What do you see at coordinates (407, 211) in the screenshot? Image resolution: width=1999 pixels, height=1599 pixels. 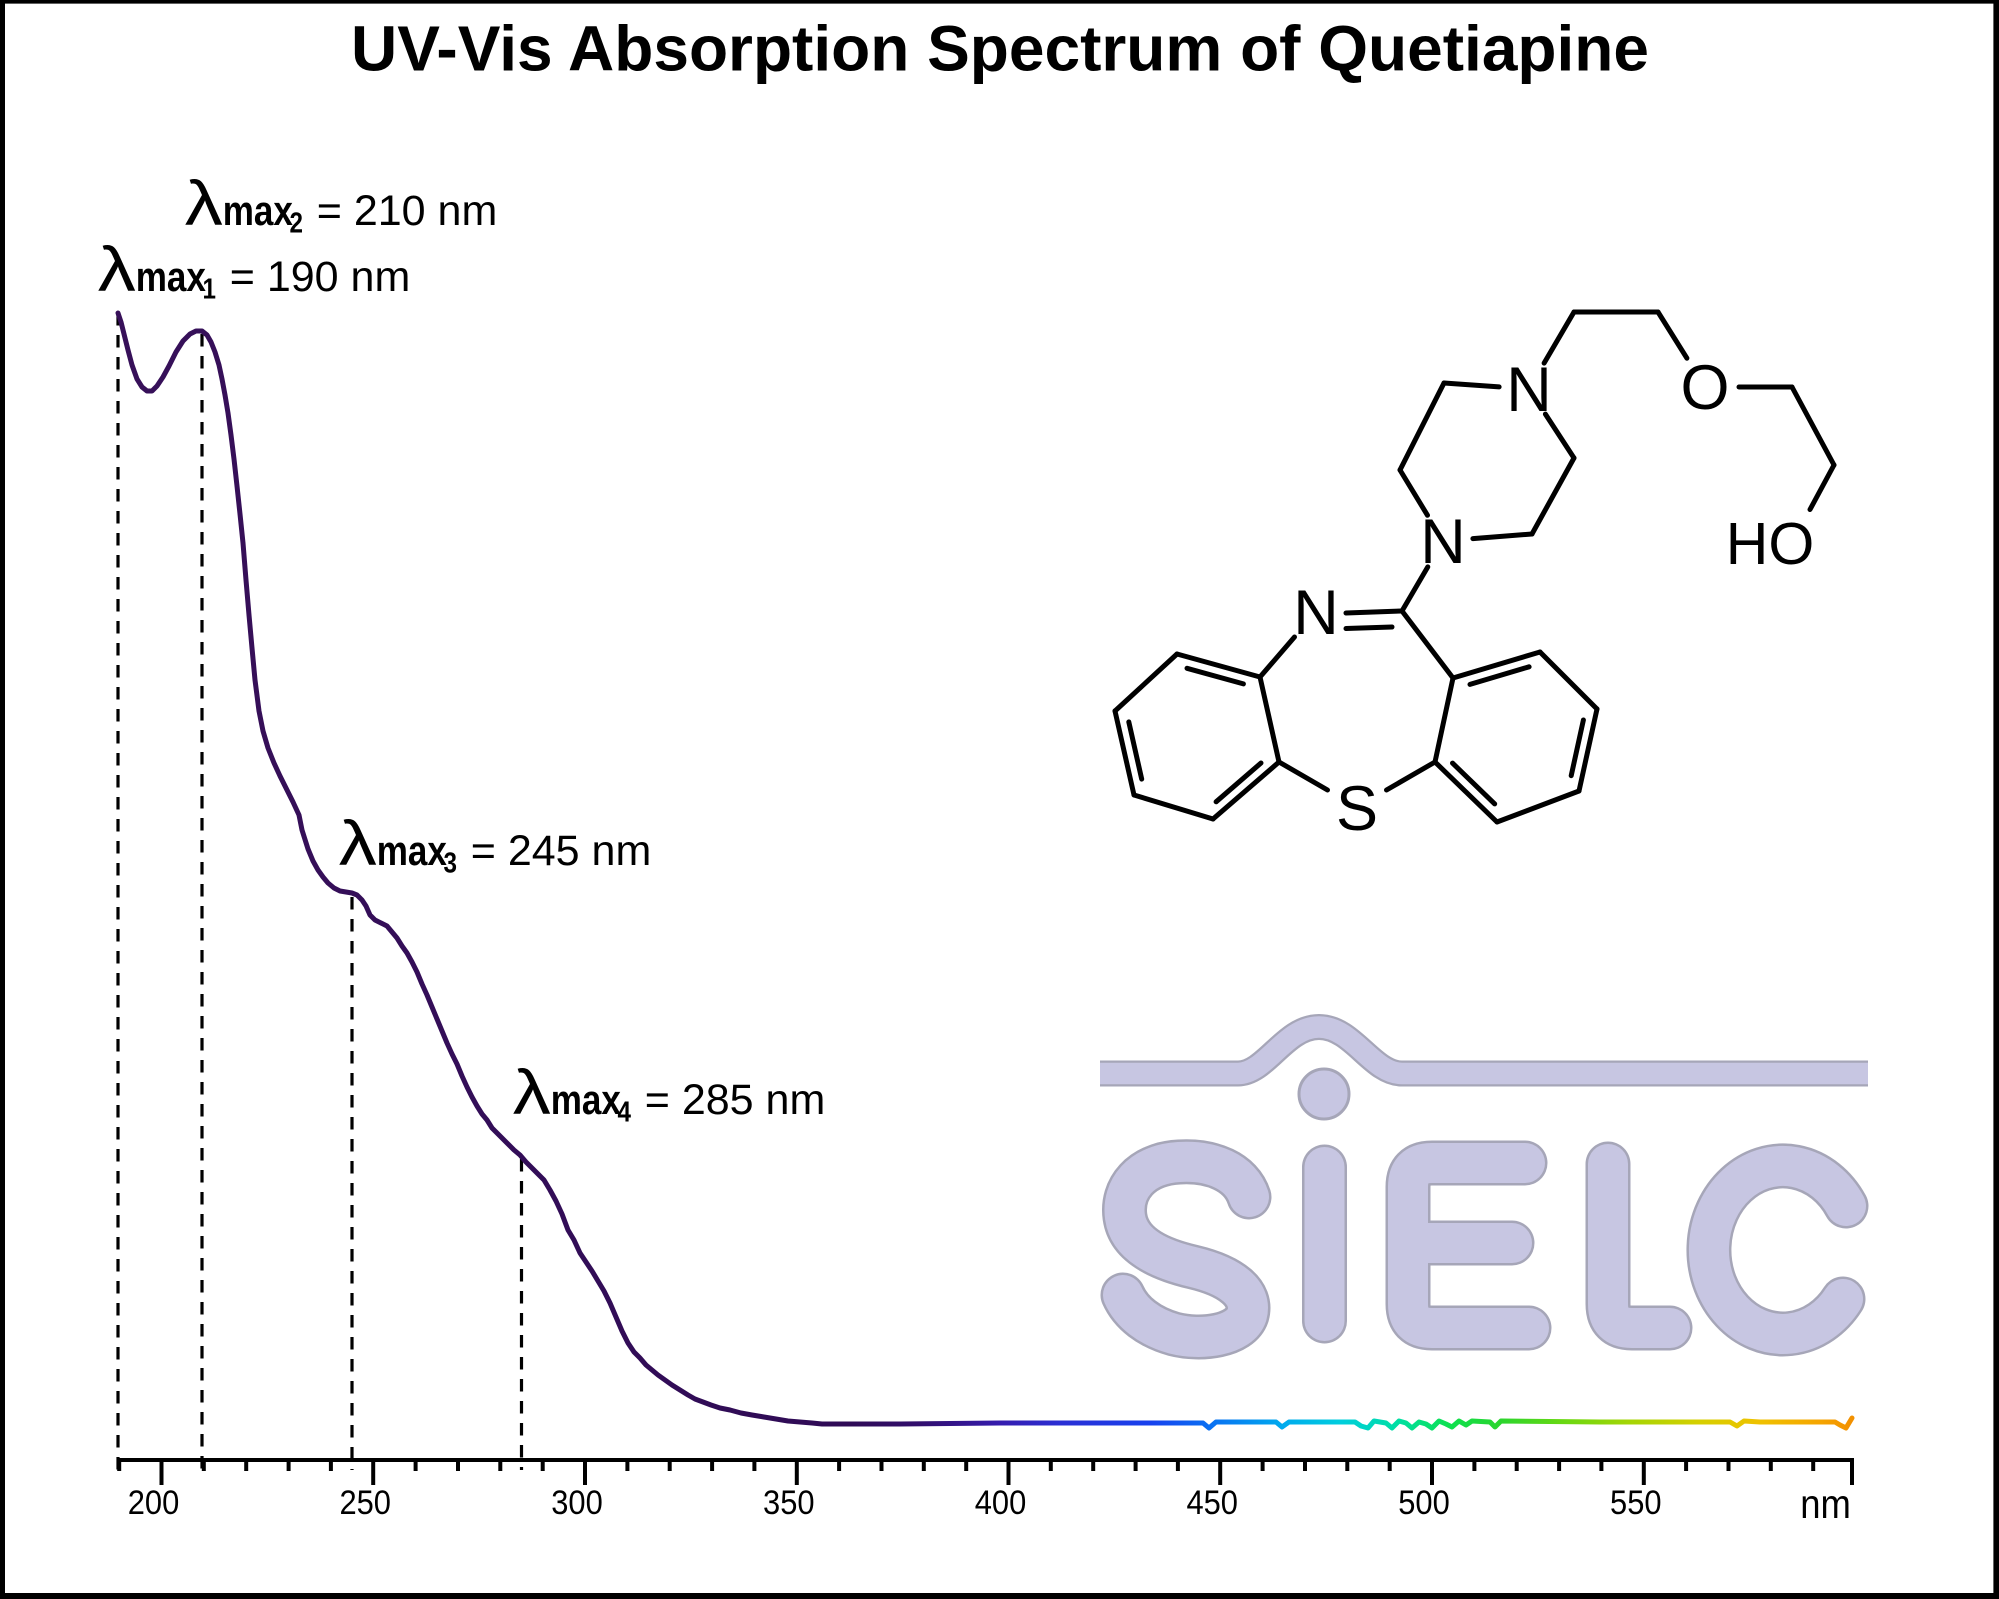 I see `svg-text: = 210 nm` at bounding box center [407, 211].